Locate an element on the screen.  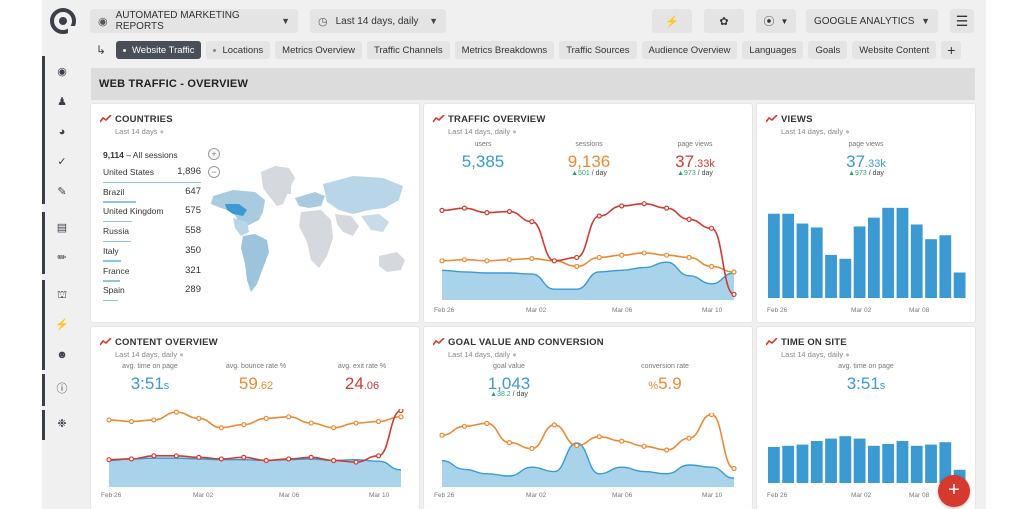
brush-icon: ✎ is located at coordinates (62, 192).